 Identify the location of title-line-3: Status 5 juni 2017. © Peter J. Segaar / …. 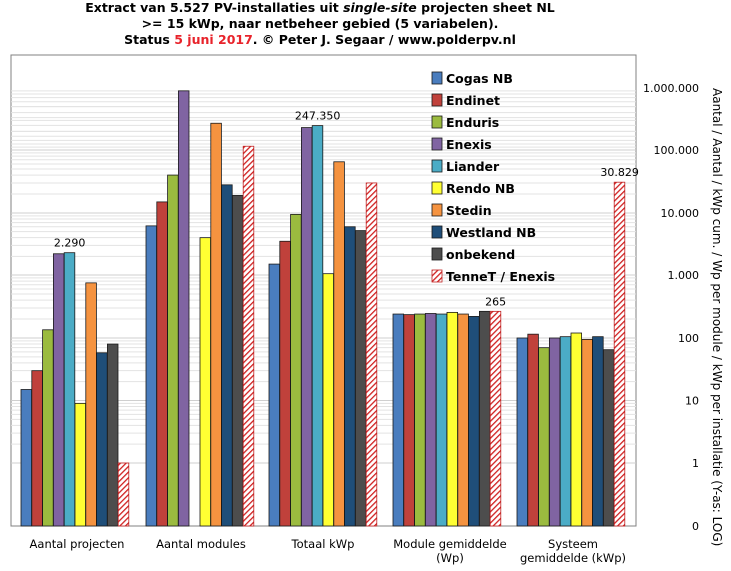
(320, 39).